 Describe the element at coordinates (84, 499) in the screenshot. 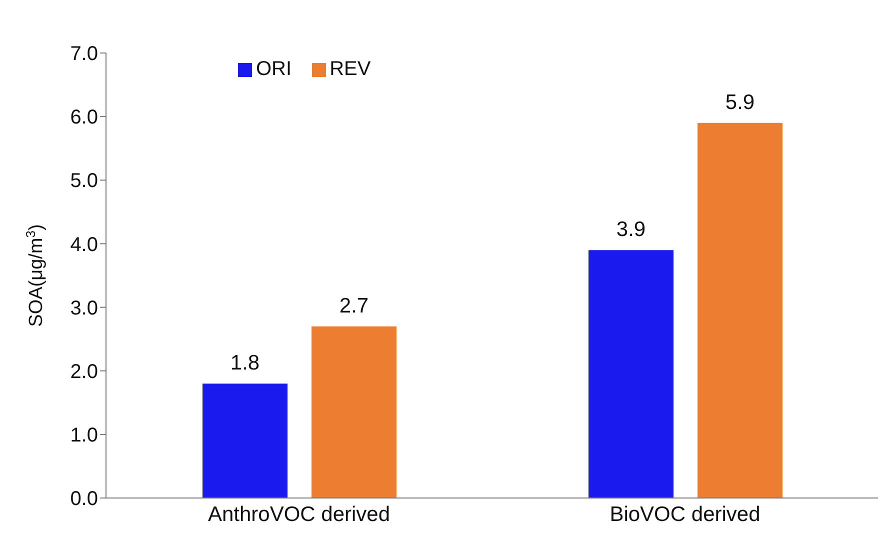

I see `y-tick-label: 0.0` at that location.